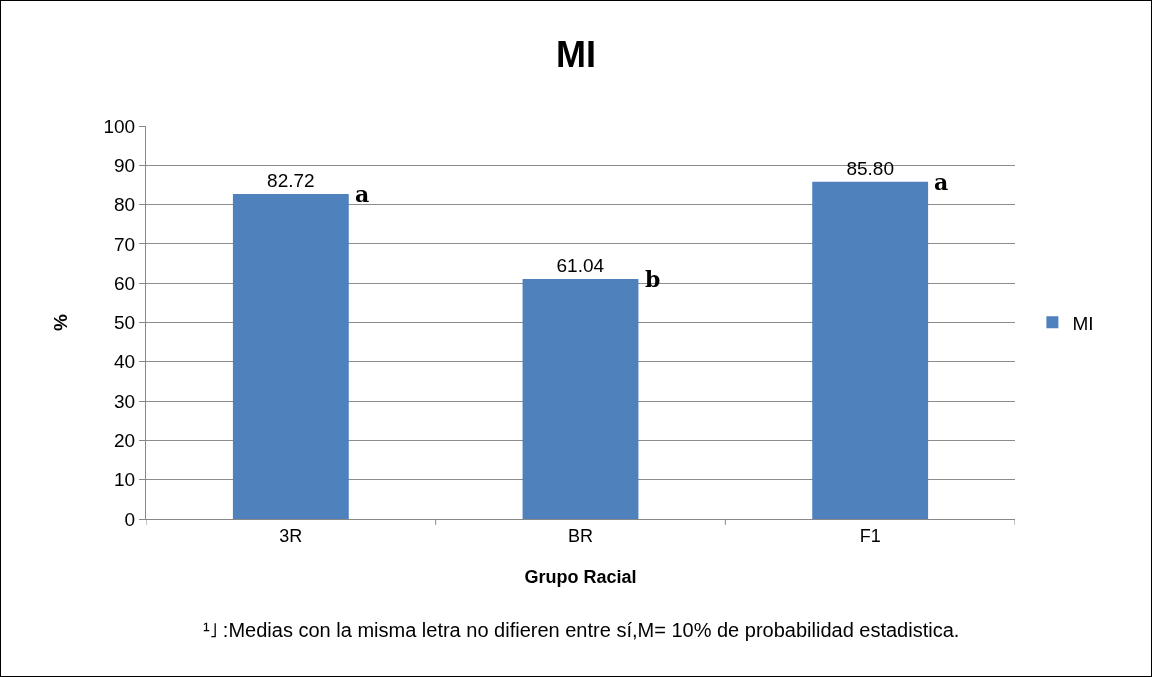 The height and width of the screenshot is (677, 1152). Describe the element at coordinates (291, 535) in the screenshot. I see `x-tick-label: 3R` at that location.